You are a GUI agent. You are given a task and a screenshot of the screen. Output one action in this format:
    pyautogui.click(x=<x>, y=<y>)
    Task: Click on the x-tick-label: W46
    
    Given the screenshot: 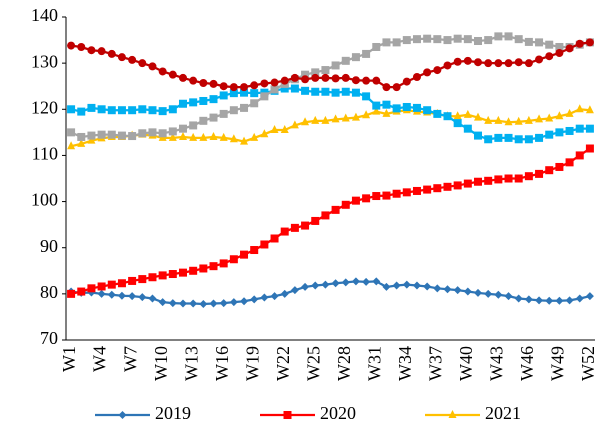 What is the action you would take?
    pyautogui.click(x=527, y=363)
    